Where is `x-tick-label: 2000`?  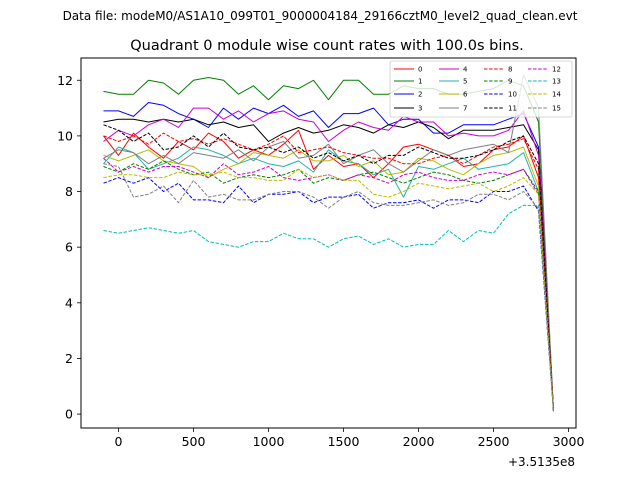 x-tick-label: 2000 is located at coordinates (419, 441).